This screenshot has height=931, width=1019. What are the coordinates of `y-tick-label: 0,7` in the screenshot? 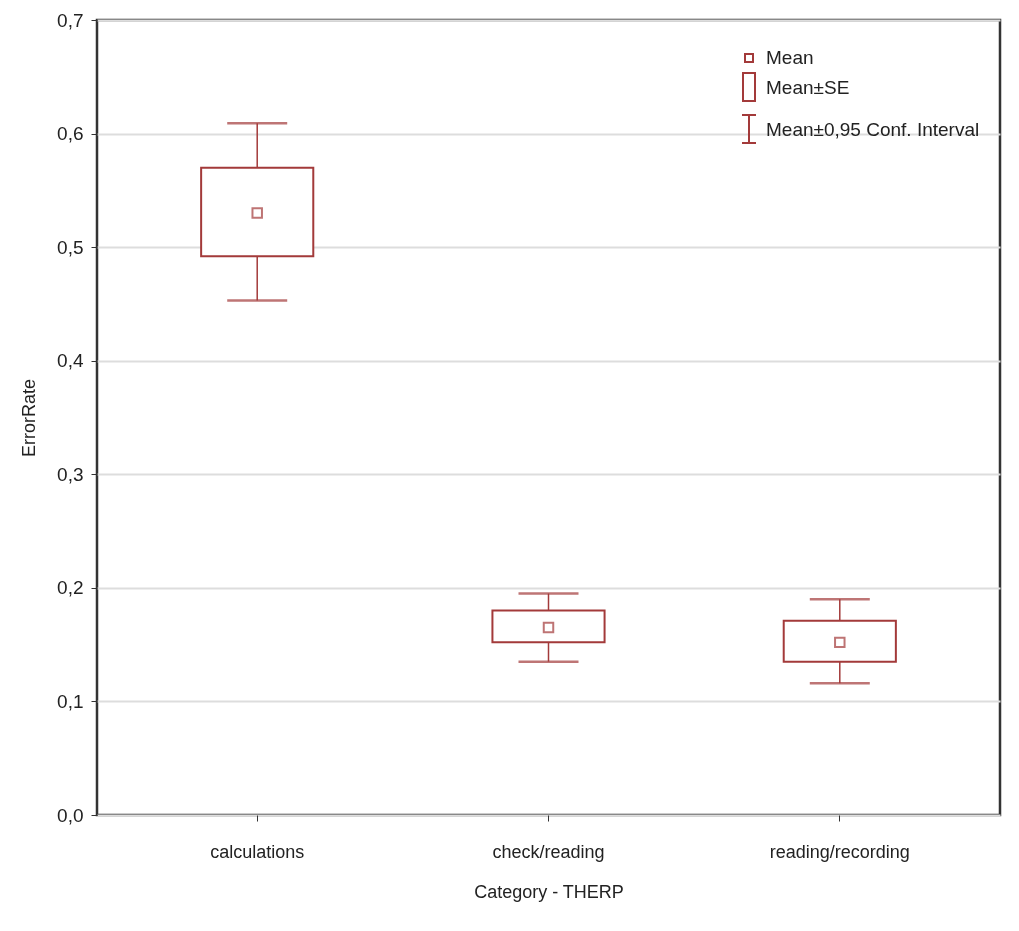 It's located at (70, 20).